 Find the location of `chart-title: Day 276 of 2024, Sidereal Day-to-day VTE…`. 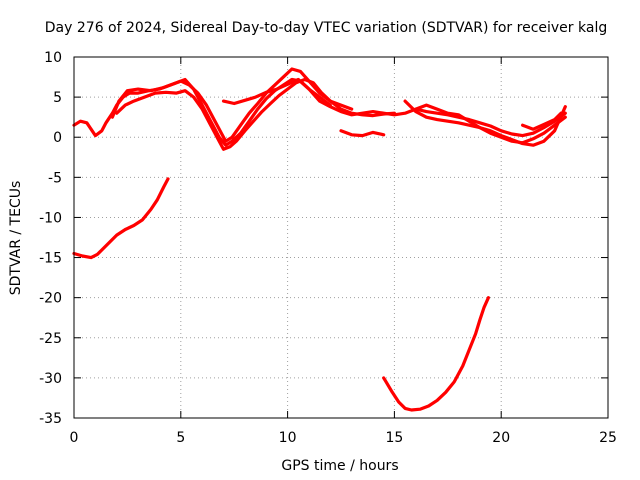

chart-title: Day 276 of 2024, Sidereal Day-to-day VTE… is located at coordinates (326, 28).